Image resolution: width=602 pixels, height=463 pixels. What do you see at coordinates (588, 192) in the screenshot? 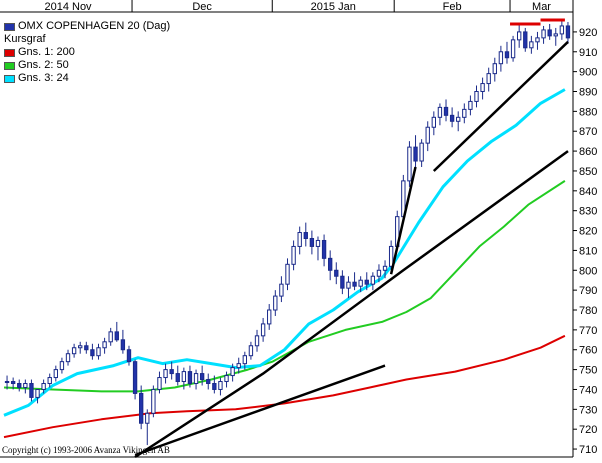
I see `y-tick-label: 840` at bounding box center [588, 192].